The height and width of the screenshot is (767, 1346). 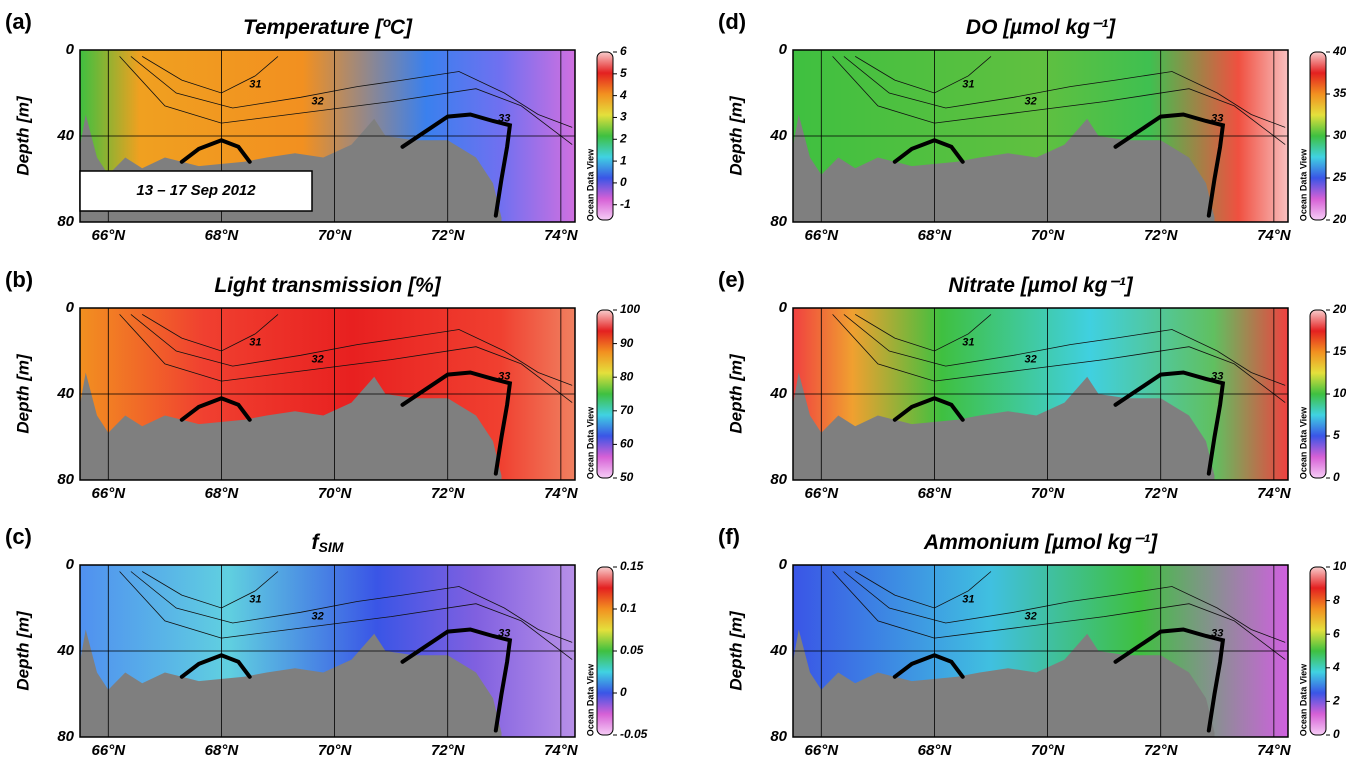 What do you see at coordinates (1339, 219) in the screenshot?
I see `colorbar-tick-label: 200` at bounding box center [1339, 219].